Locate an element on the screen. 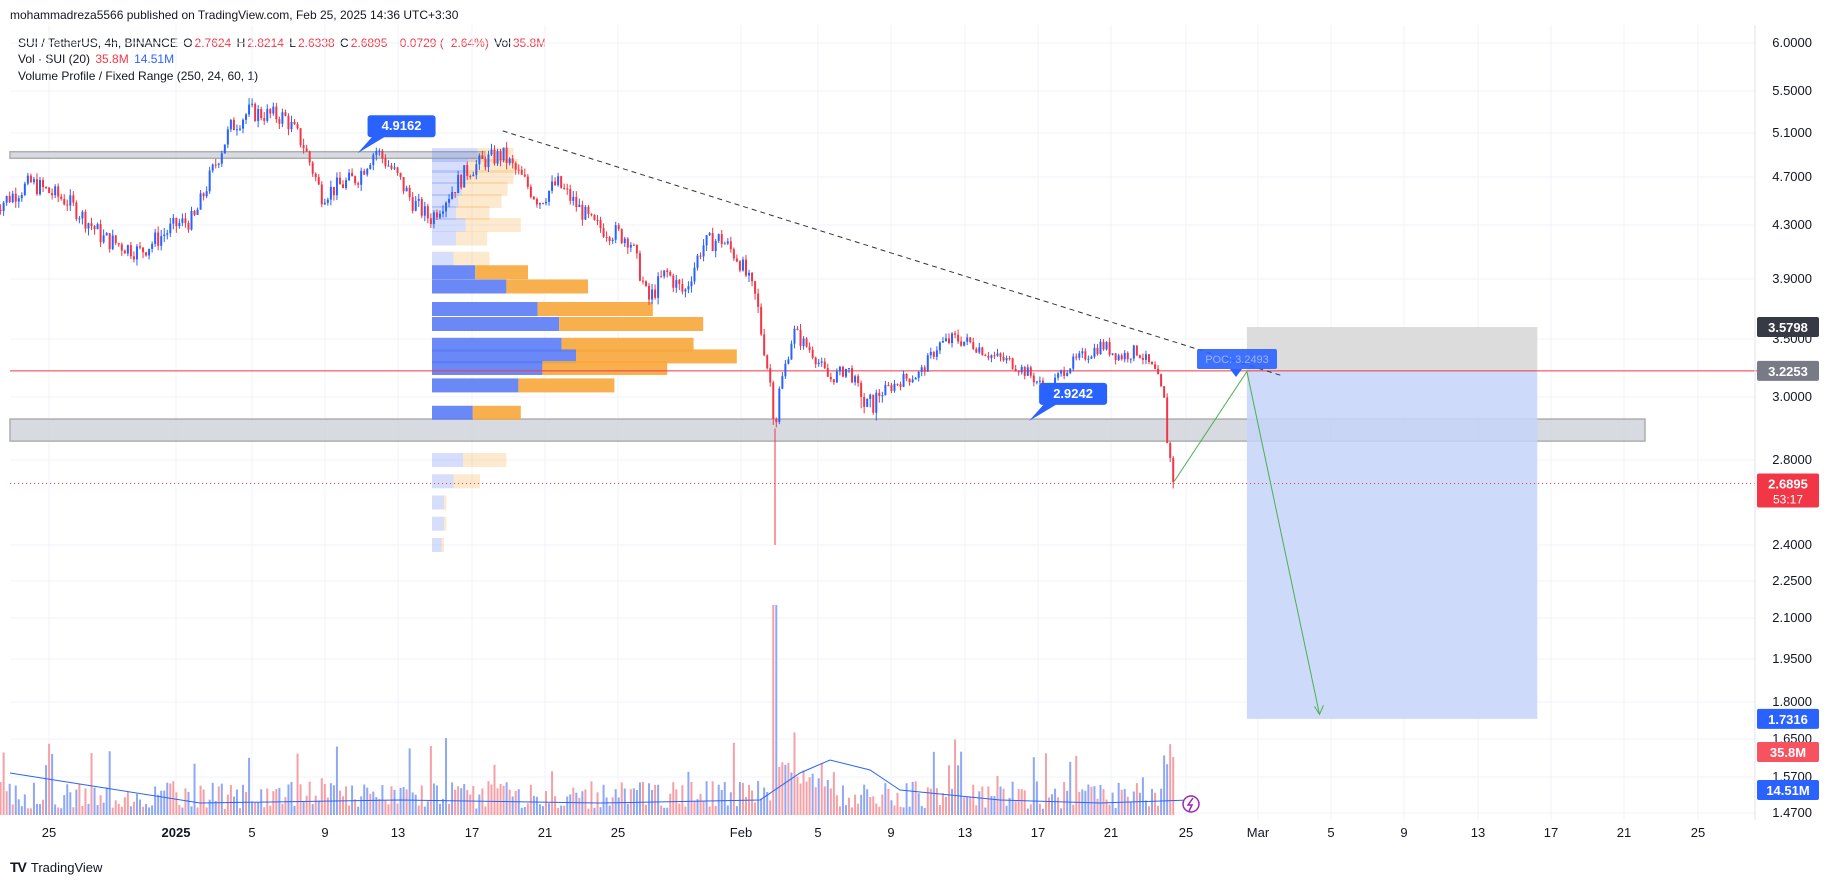 The image size is (1835, 883). volume-indicator-legend: Vol · SUI (20) 35.8M 14.51M is located at coordinates (97, 59).